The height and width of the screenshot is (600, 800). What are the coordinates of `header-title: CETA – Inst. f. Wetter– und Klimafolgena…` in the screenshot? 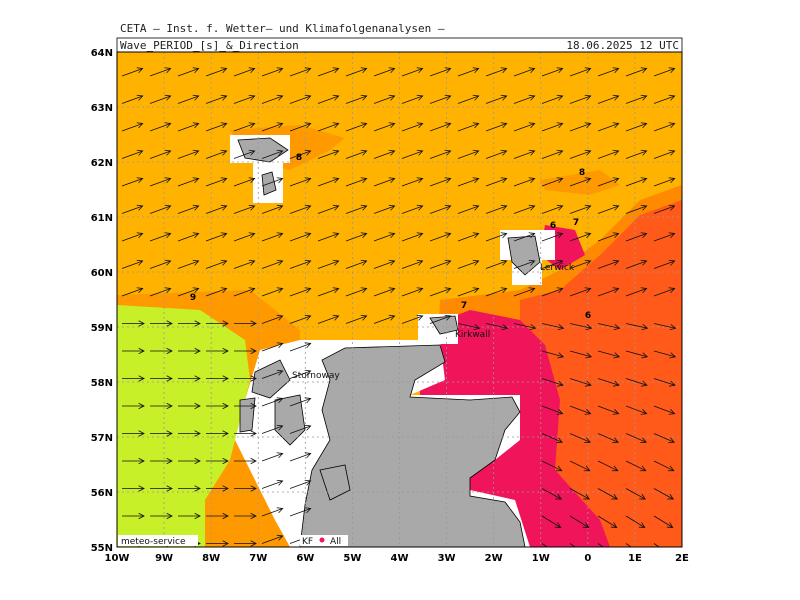 It's located at (282, 28).